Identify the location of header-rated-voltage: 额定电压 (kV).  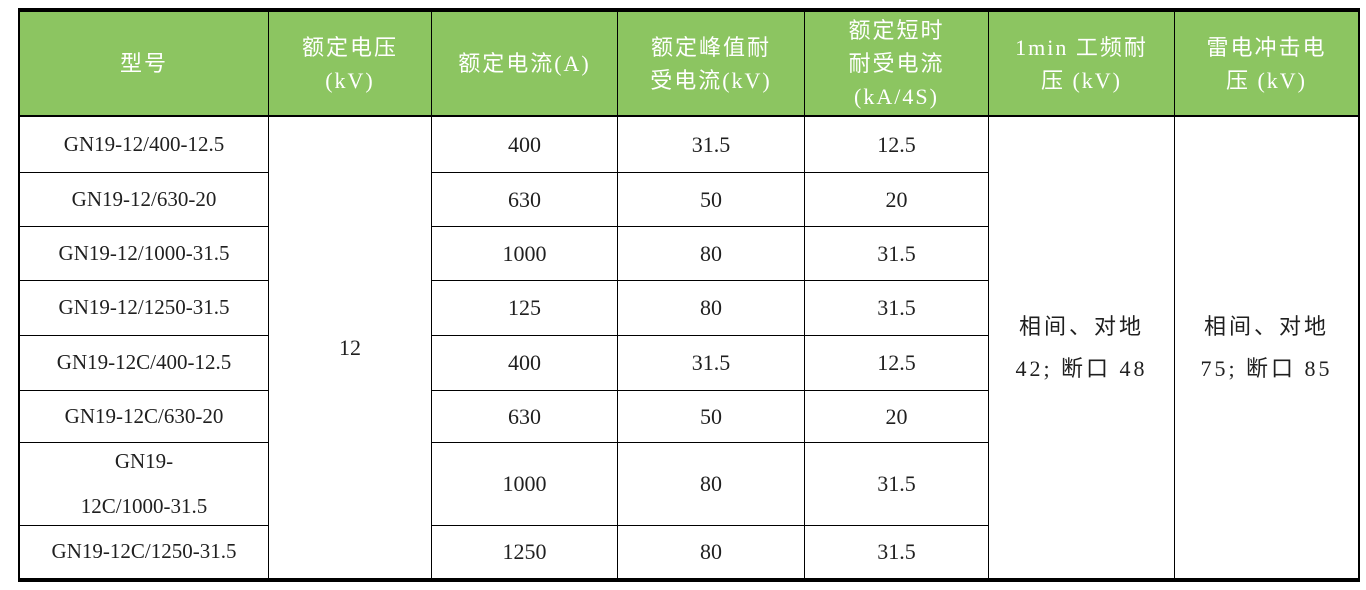
(350, 64).